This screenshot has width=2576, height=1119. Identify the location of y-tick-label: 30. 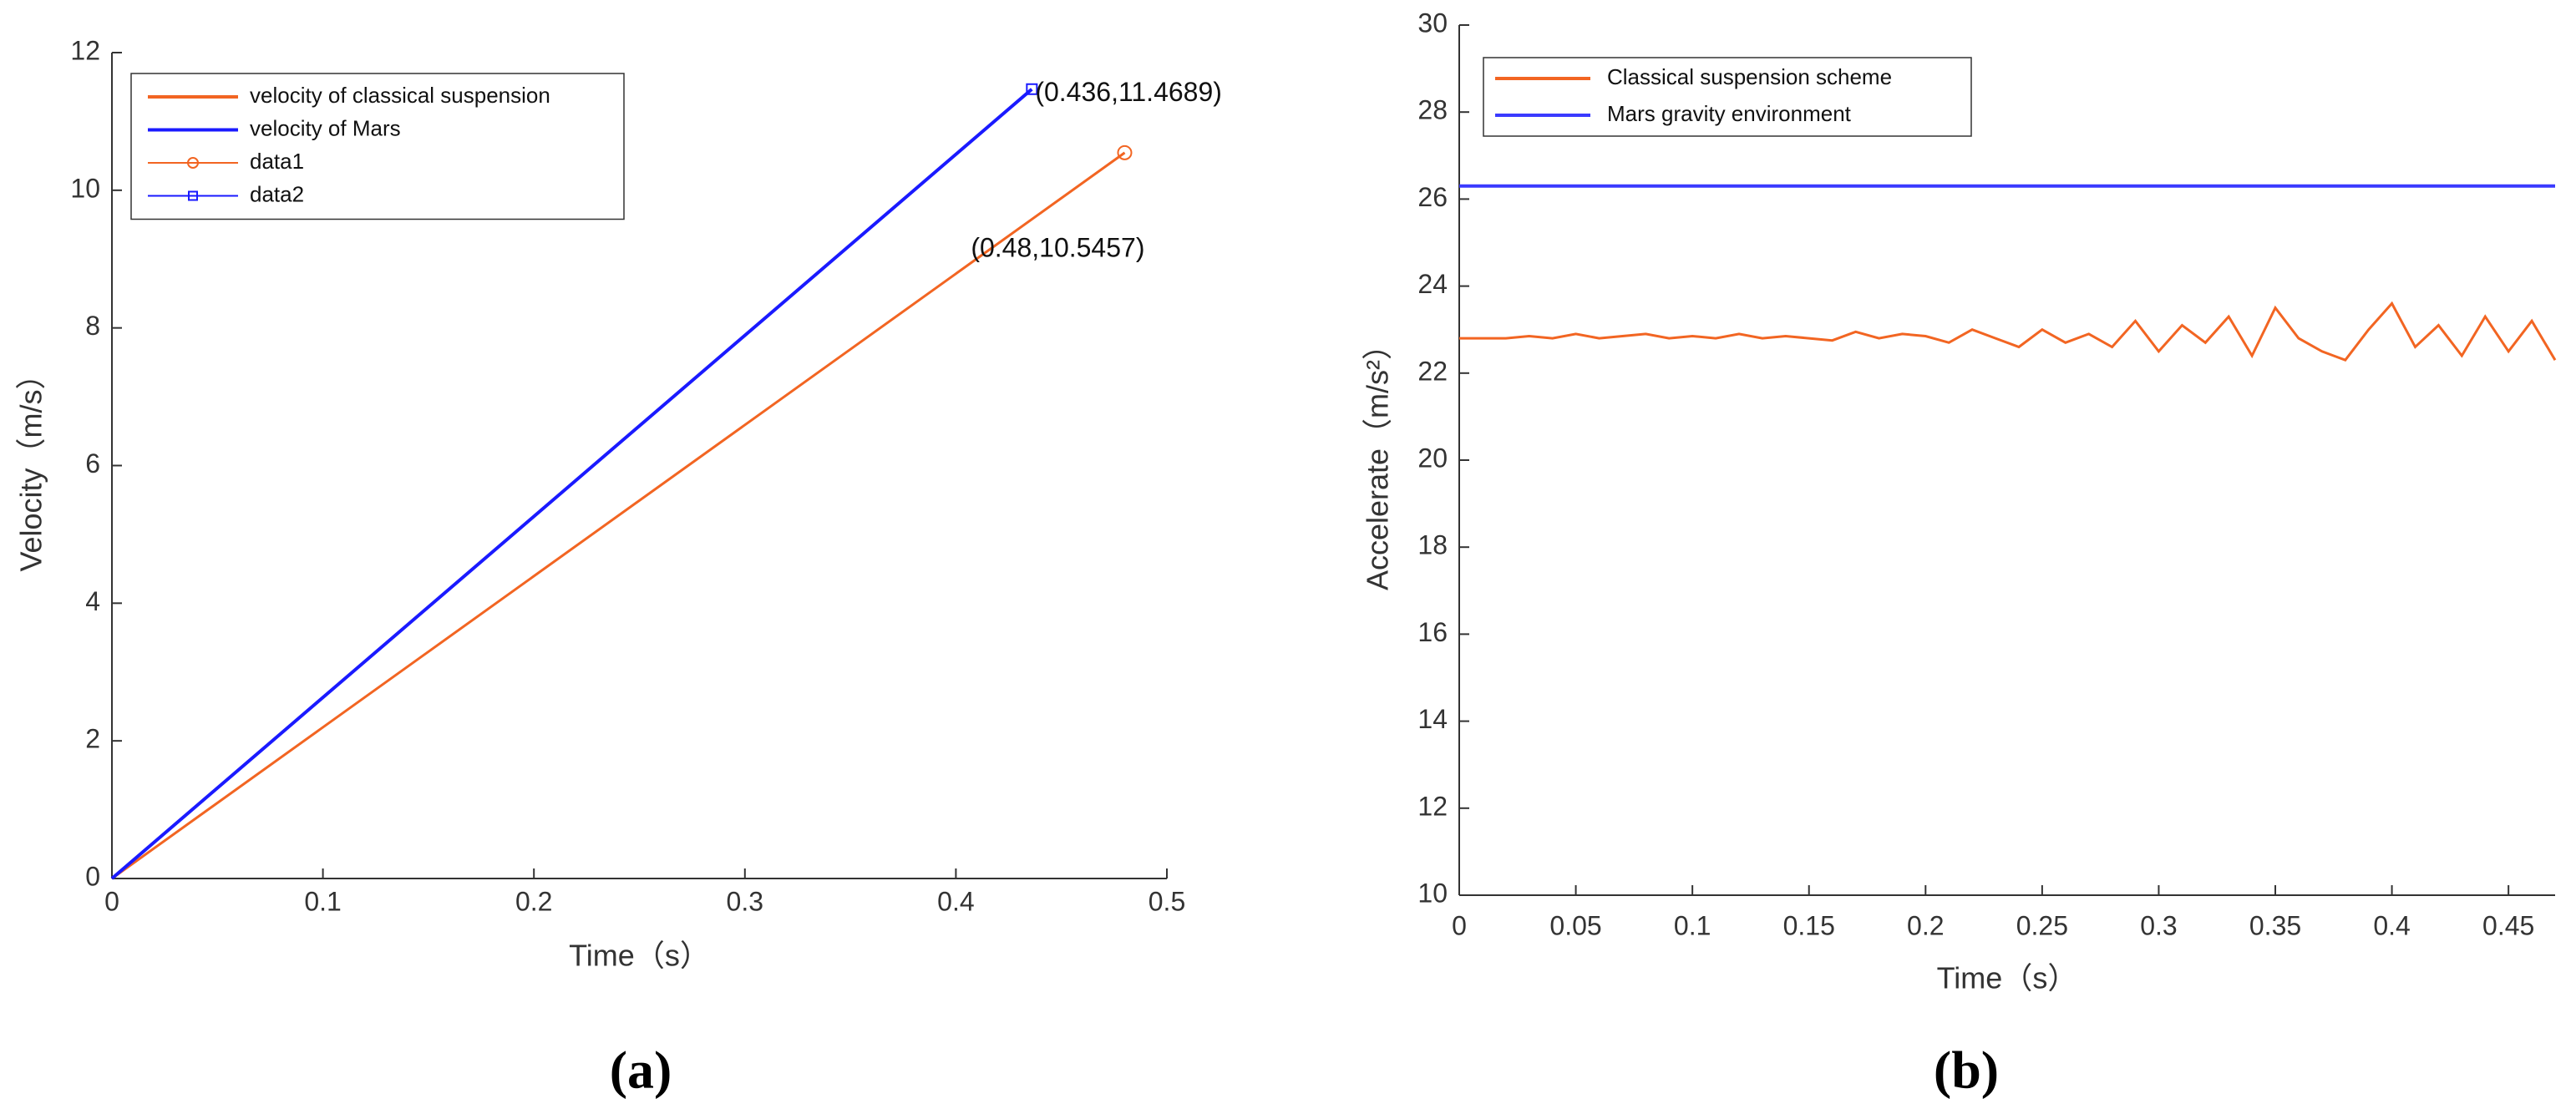
(1432, 23).